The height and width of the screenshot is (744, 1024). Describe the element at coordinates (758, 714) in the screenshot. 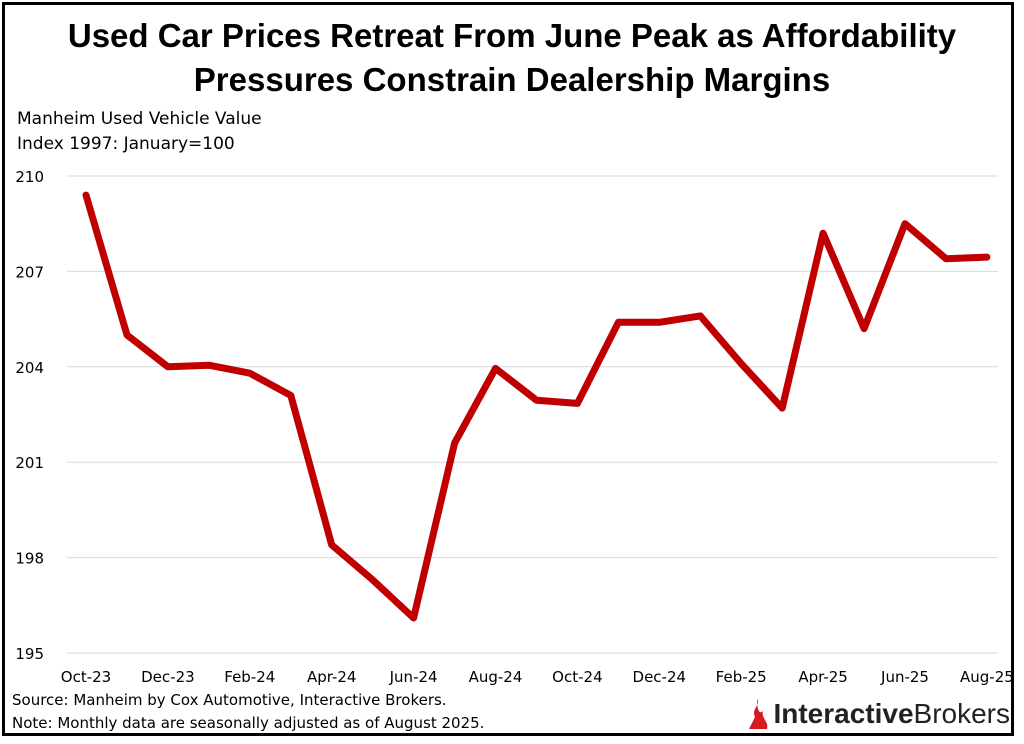

I see `brokers-flame-icon` at that location.